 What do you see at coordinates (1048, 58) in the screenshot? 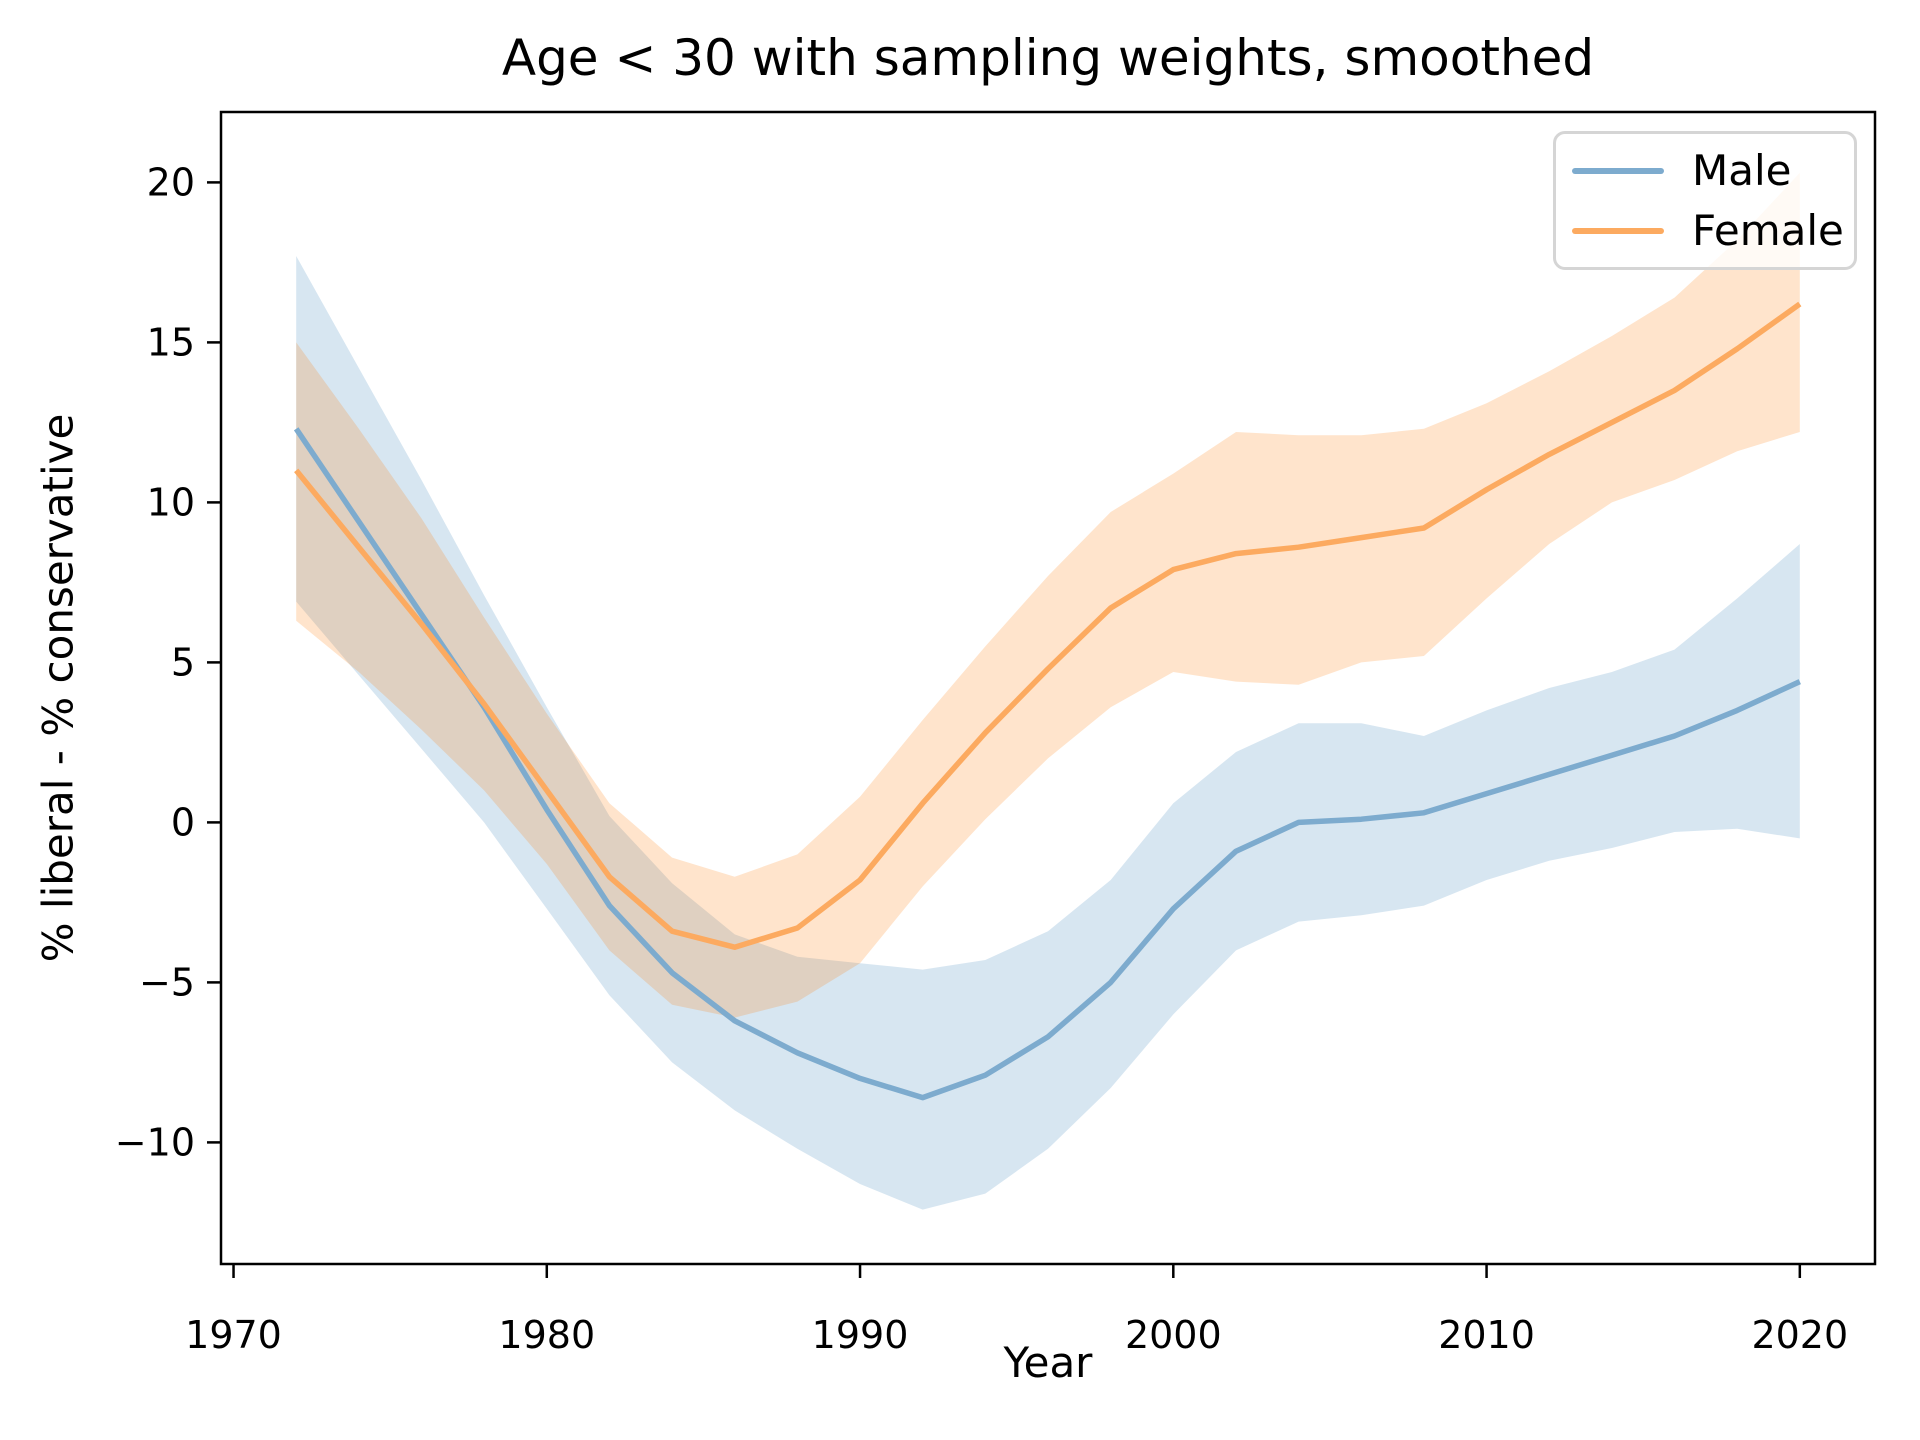
I see `chart-title: Age < 30 with sampling weights, smoothed` at bounding box center [1048, 58].